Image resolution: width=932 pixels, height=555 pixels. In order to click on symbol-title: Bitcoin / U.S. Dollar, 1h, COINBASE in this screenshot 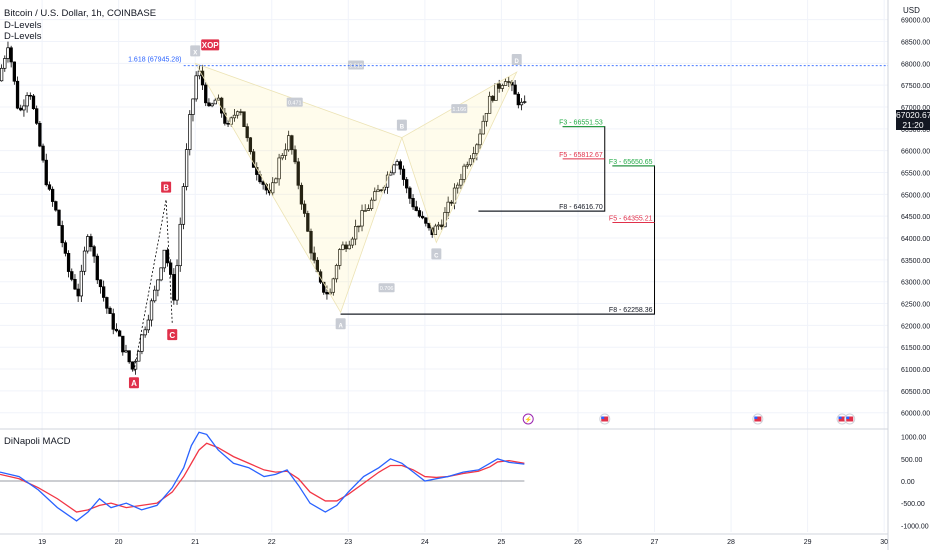, I will do `click(80, 13)`.